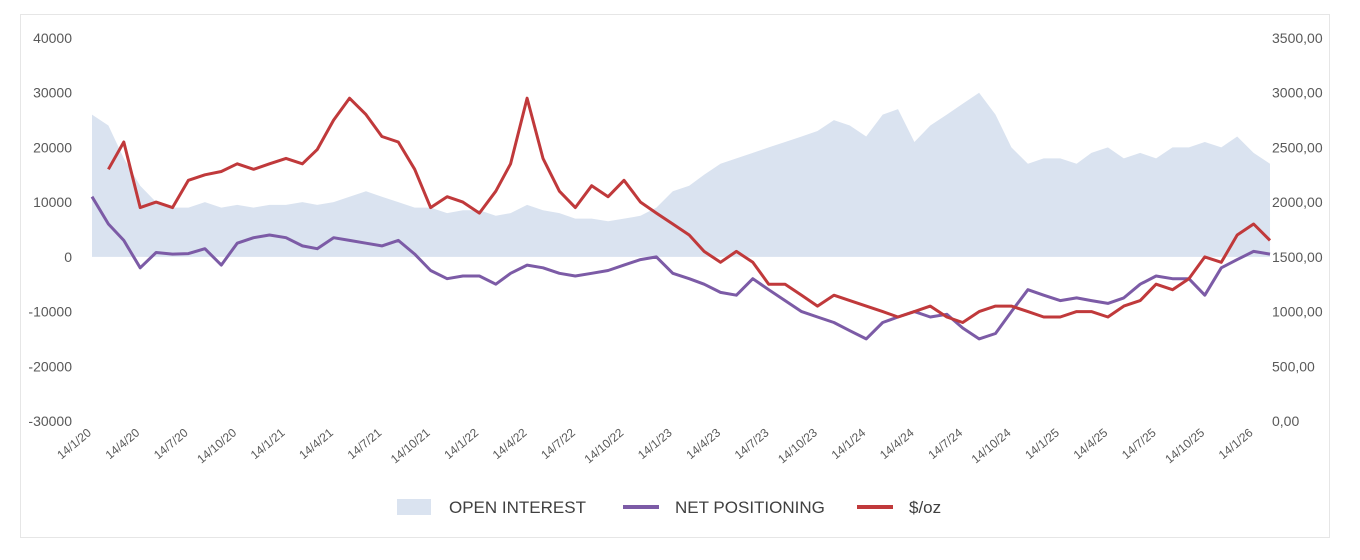  I want to click on x-tick-label: 14/1/26, so click(1236, 443).